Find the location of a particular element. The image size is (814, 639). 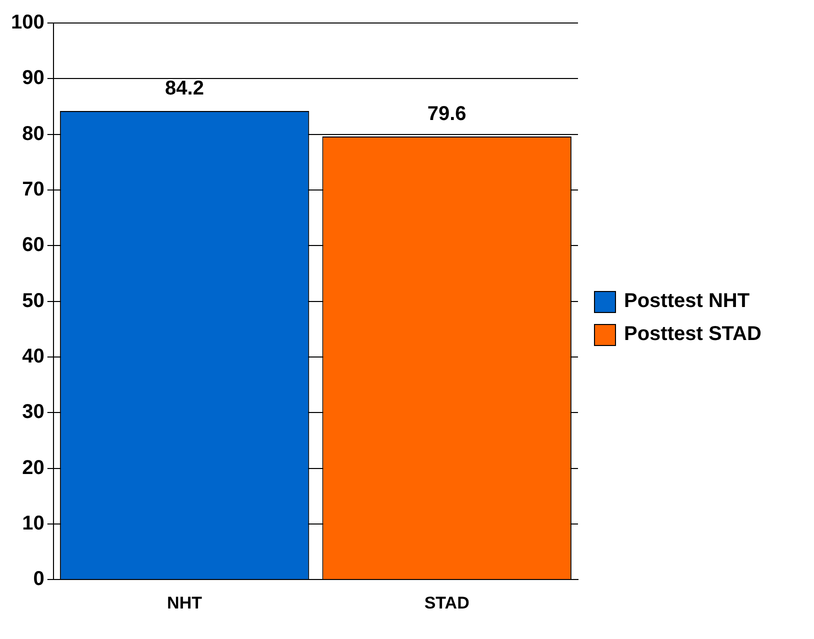

y-tick-label: 30 is located at coordinates (33, 412).